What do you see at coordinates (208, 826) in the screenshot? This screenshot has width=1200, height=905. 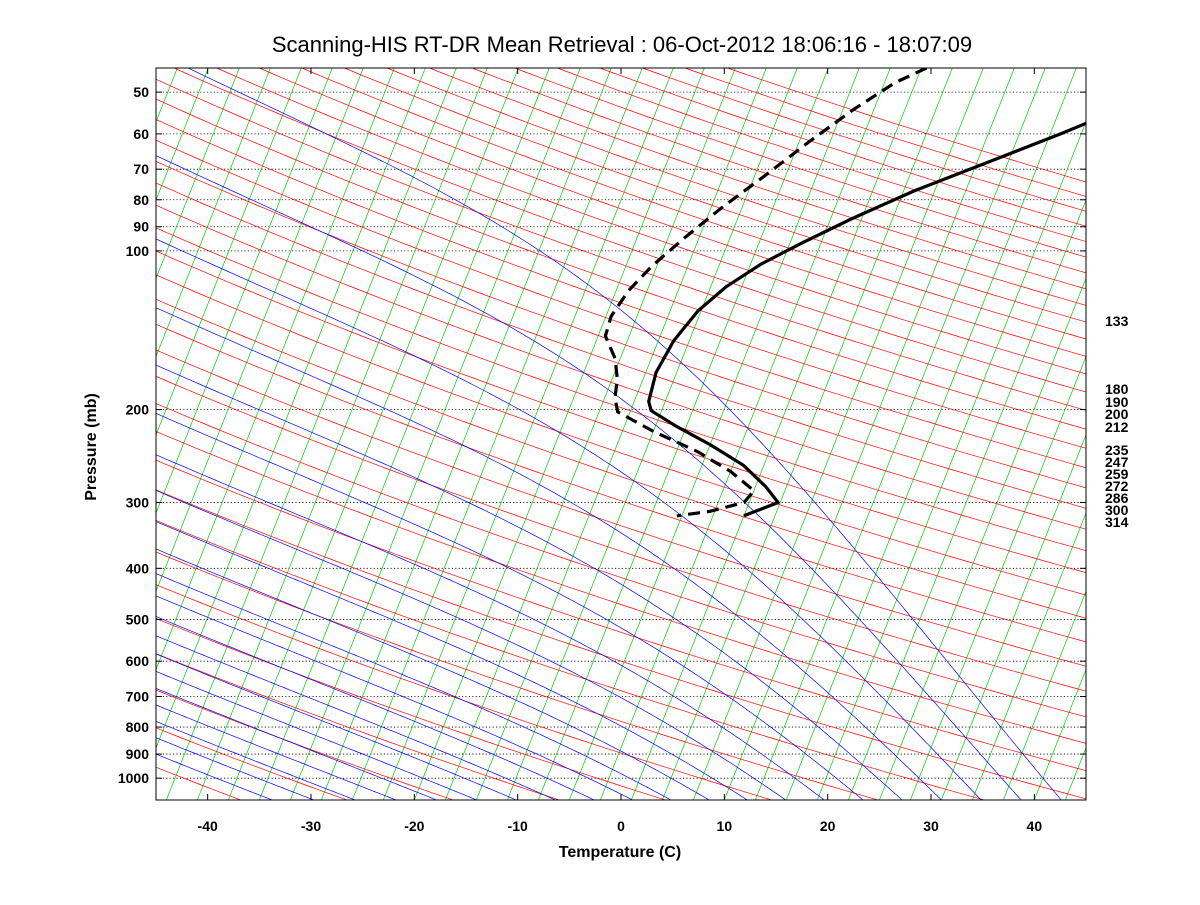 I see `x-tick-label: -40` at bounding box center [208, 826].